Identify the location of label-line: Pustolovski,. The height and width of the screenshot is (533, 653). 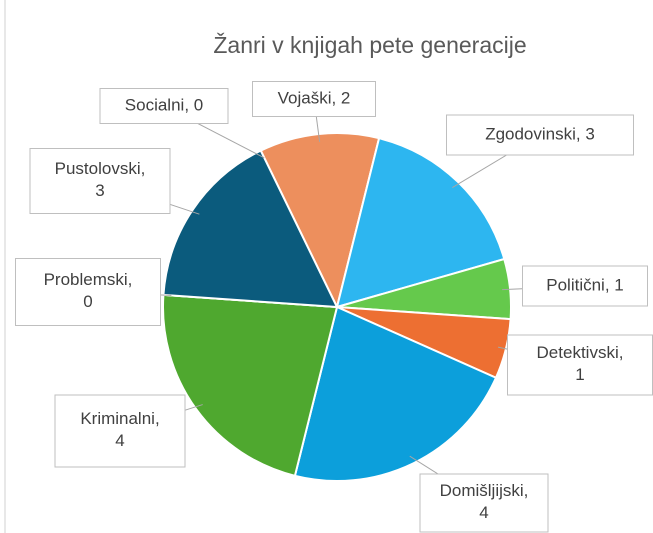
(100, 168).